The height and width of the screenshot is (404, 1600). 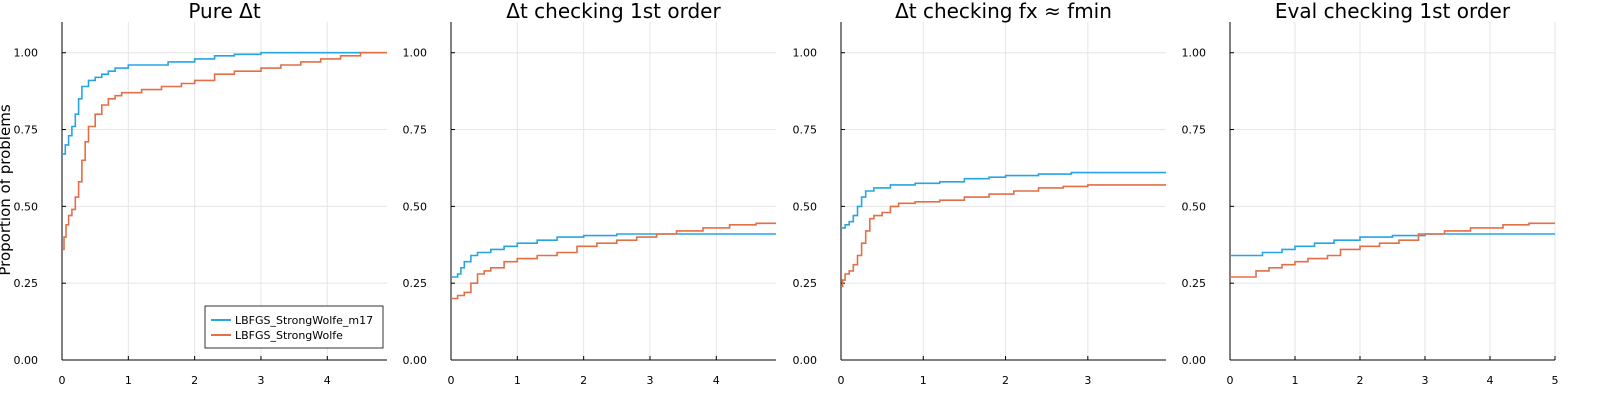 I want to click on legend: LBFGS_StrongWolfe_m17 LBFGS_StrongWolfe, so click(x=294, y=327).